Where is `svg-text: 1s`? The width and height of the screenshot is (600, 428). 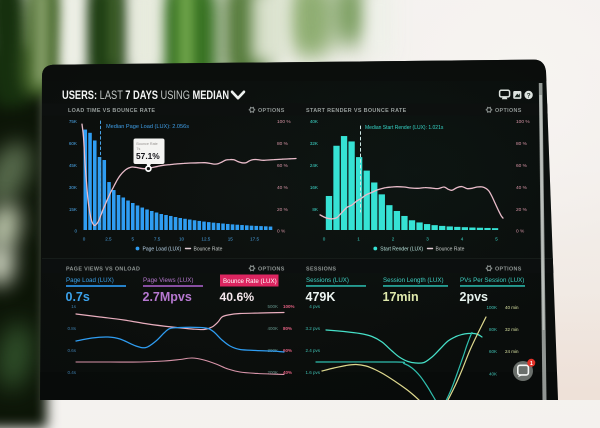 svg-text: 1s is located at coordinates (74, 306).